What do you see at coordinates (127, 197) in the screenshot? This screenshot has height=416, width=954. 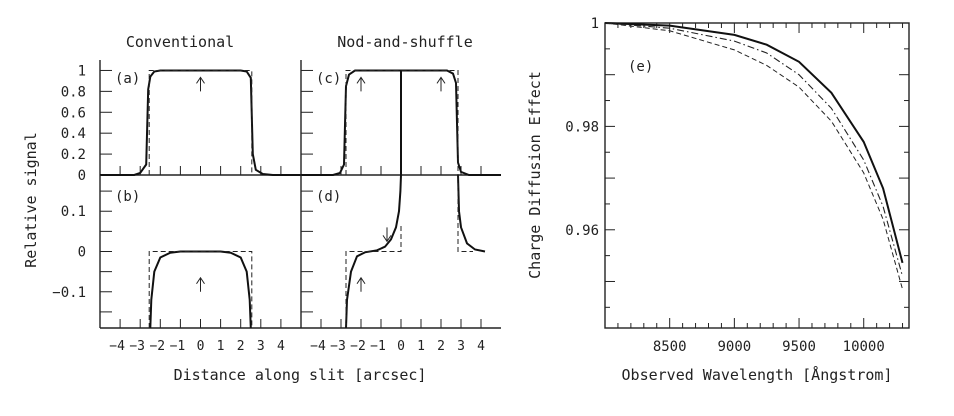 I see `panel-label-b: (b)` at bounding box center [127, 197].